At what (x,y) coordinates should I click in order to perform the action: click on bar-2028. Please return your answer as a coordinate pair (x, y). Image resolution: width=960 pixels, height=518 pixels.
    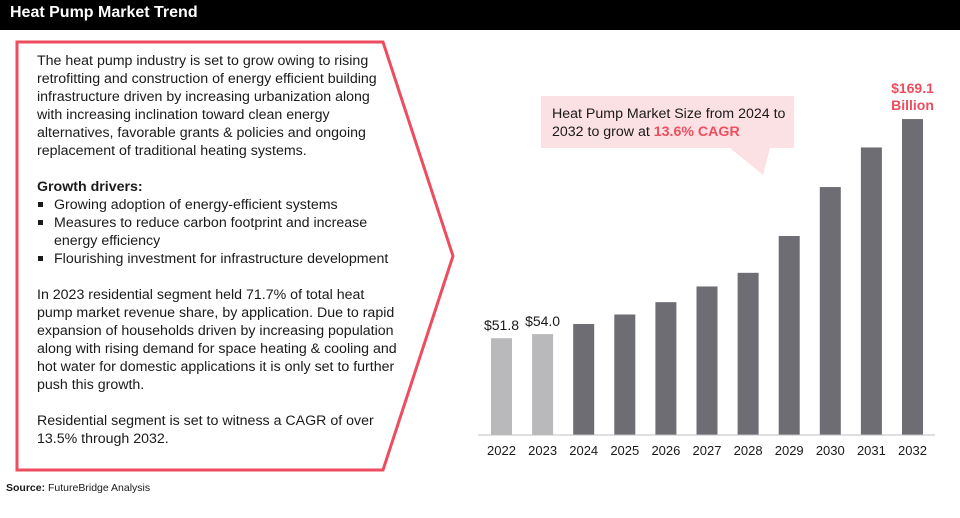
    Looking at the image, I should click on (748, 353).